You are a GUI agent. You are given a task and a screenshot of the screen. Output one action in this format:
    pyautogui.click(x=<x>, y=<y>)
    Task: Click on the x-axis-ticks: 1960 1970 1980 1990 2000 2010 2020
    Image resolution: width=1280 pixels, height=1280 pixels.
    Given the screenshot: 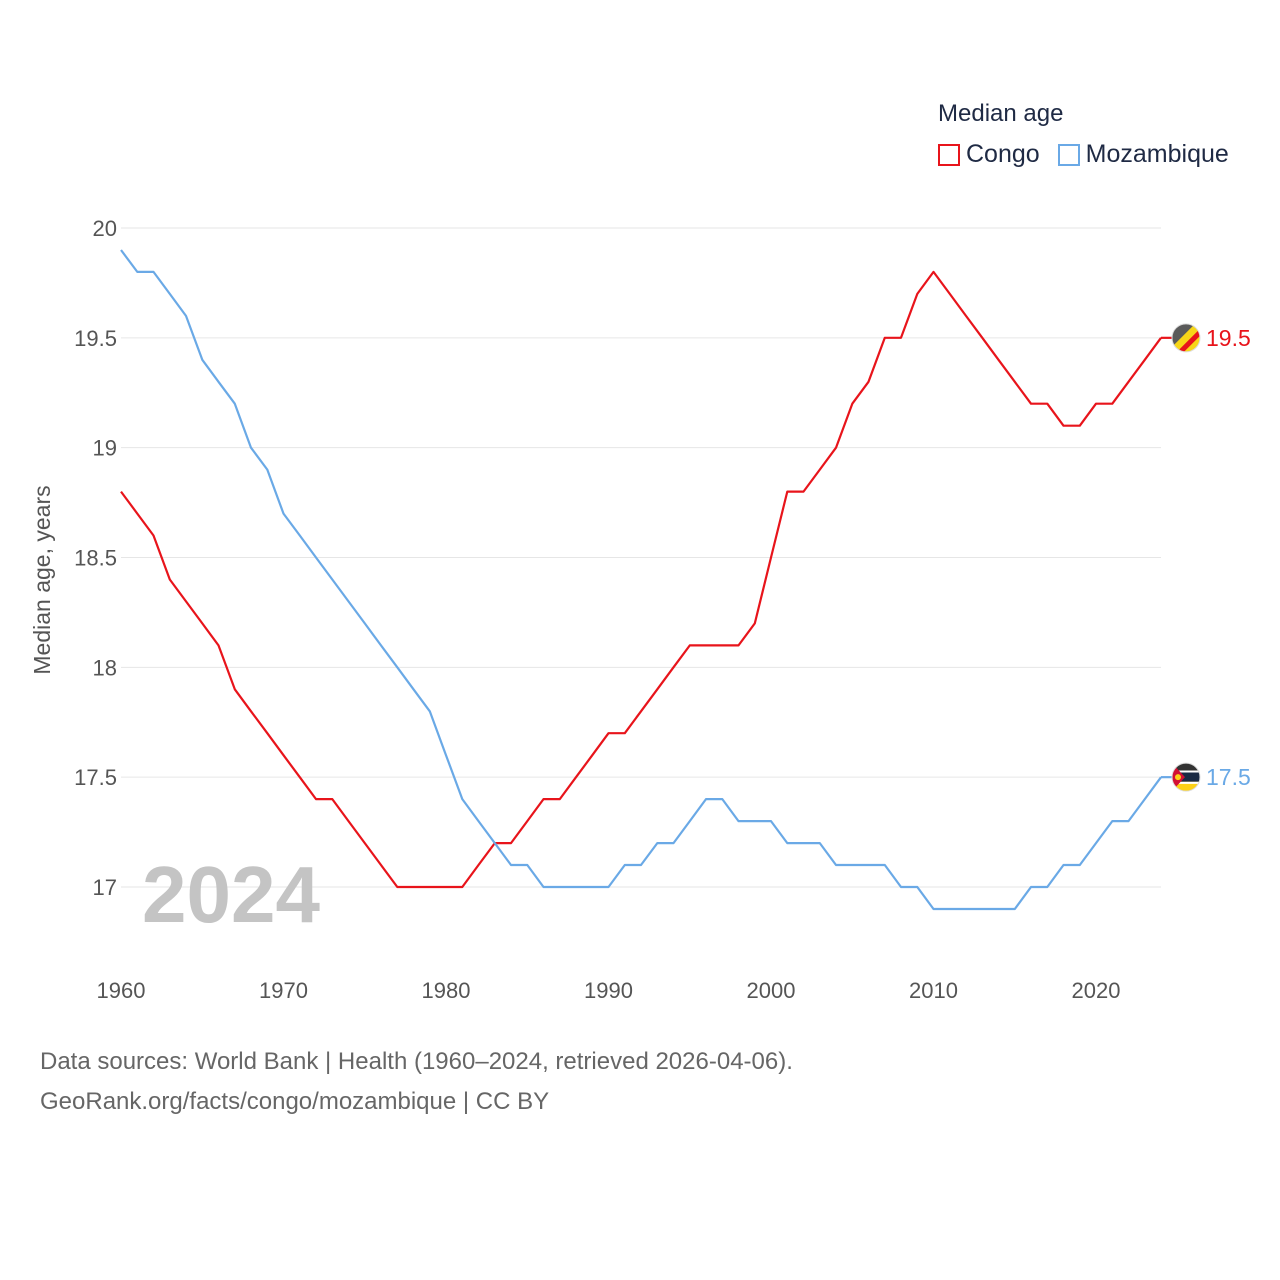 What is the action you would take?
    pyautogui.click(x=609, y=990)
    